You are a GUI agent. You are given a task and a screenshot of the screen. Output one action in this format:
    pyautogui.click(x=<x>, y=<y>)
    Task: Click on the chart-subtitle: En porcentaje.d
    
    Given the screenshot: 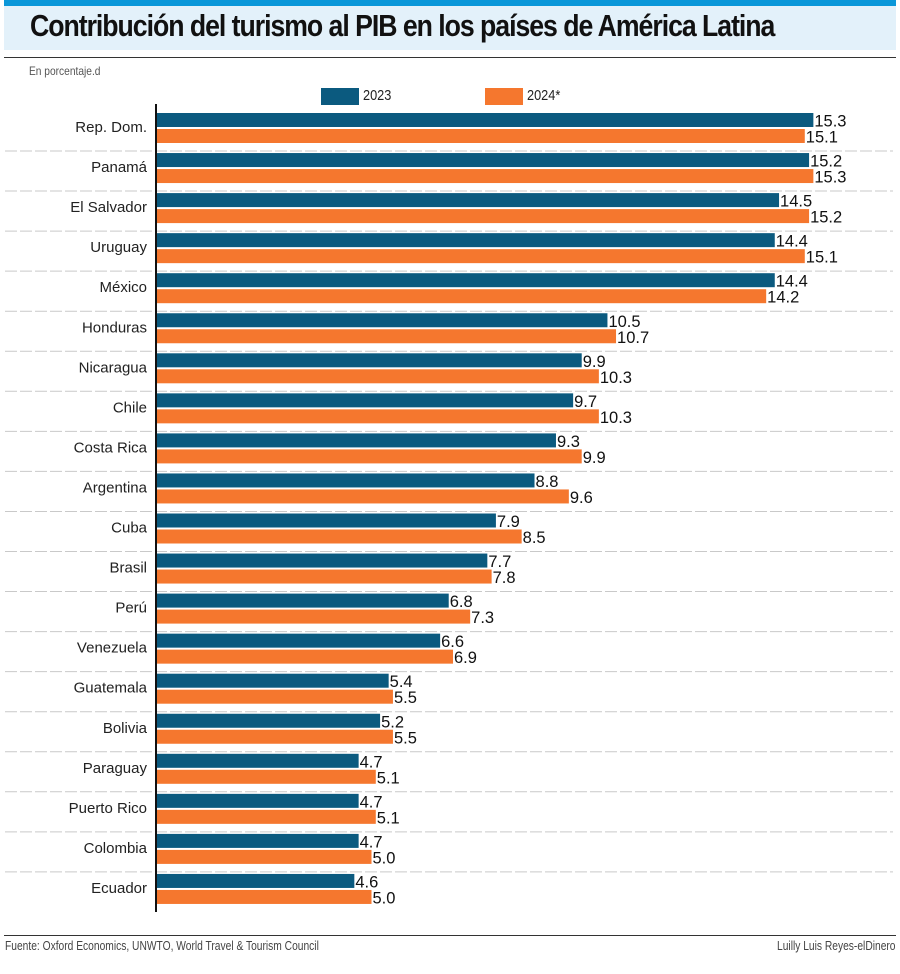 What is the action you would take?
    pyautogui.click(x=65, y=71)
    